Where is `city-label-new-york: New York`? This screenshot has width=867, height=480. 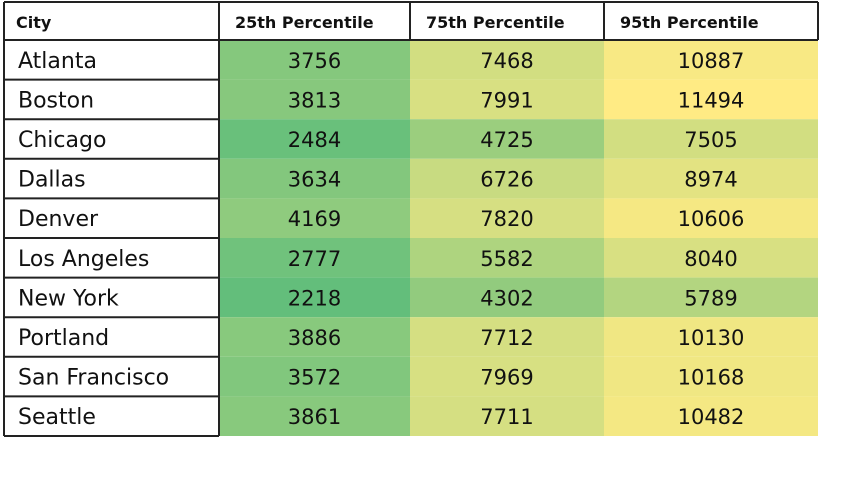
city-label-new-york: New York is located at coordinates (68, 298).